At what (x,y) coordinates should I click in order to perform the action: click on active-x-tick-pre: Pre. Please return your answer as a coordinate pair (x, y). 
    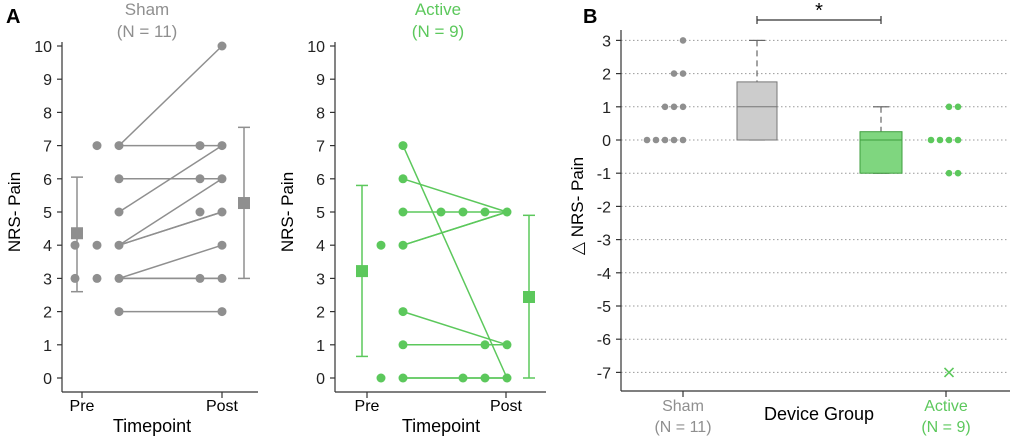
    Looking at the image, I should click on (367, 406).